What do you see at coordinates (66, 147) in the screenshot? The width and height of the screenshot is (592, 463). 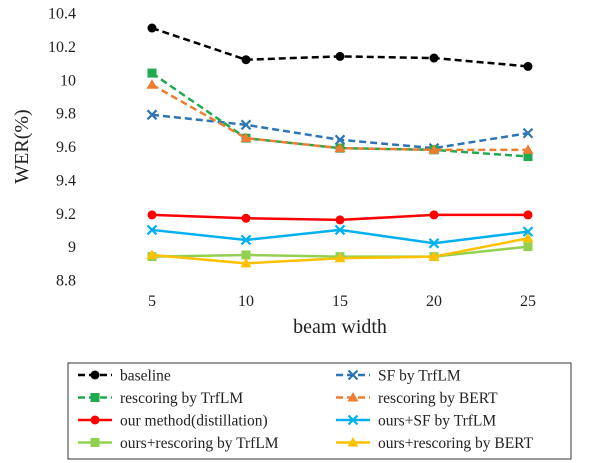 I see `y-tick-label: 9.6` at bounding box center [66, 147].